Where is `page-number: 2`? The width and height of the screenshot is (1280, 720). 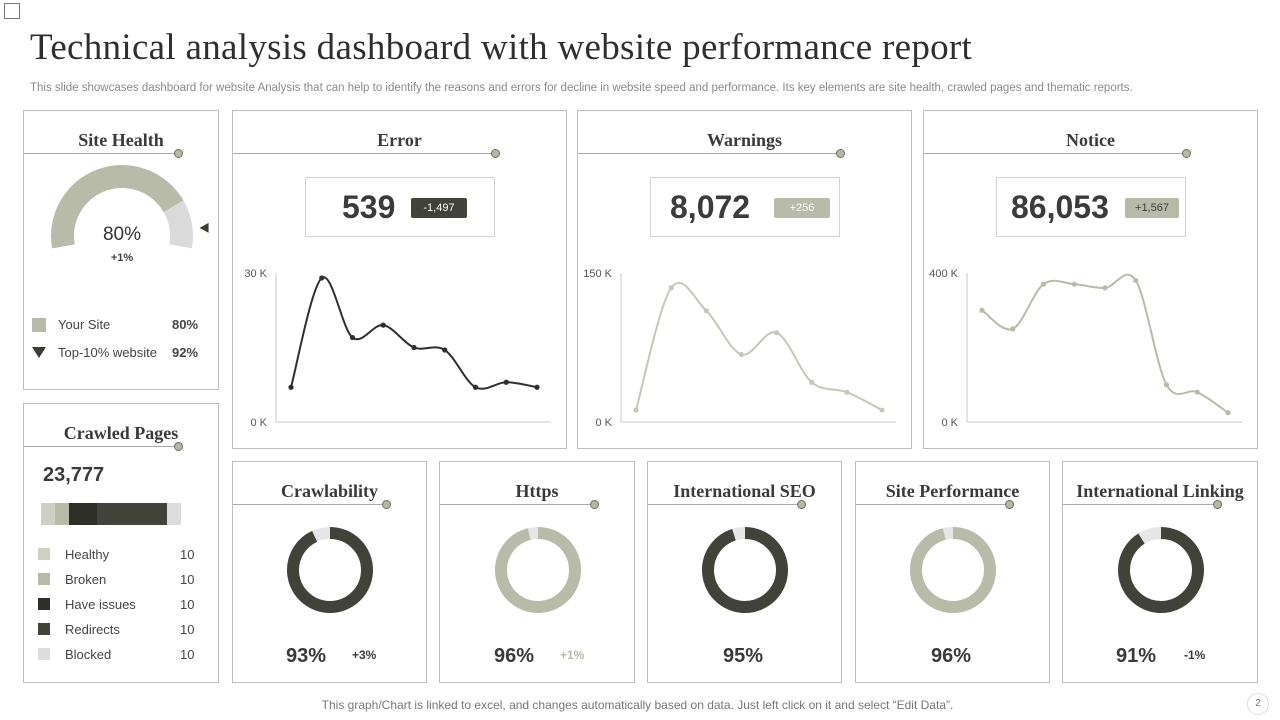 page-number: 2 is located at coordinates (1258, 704).